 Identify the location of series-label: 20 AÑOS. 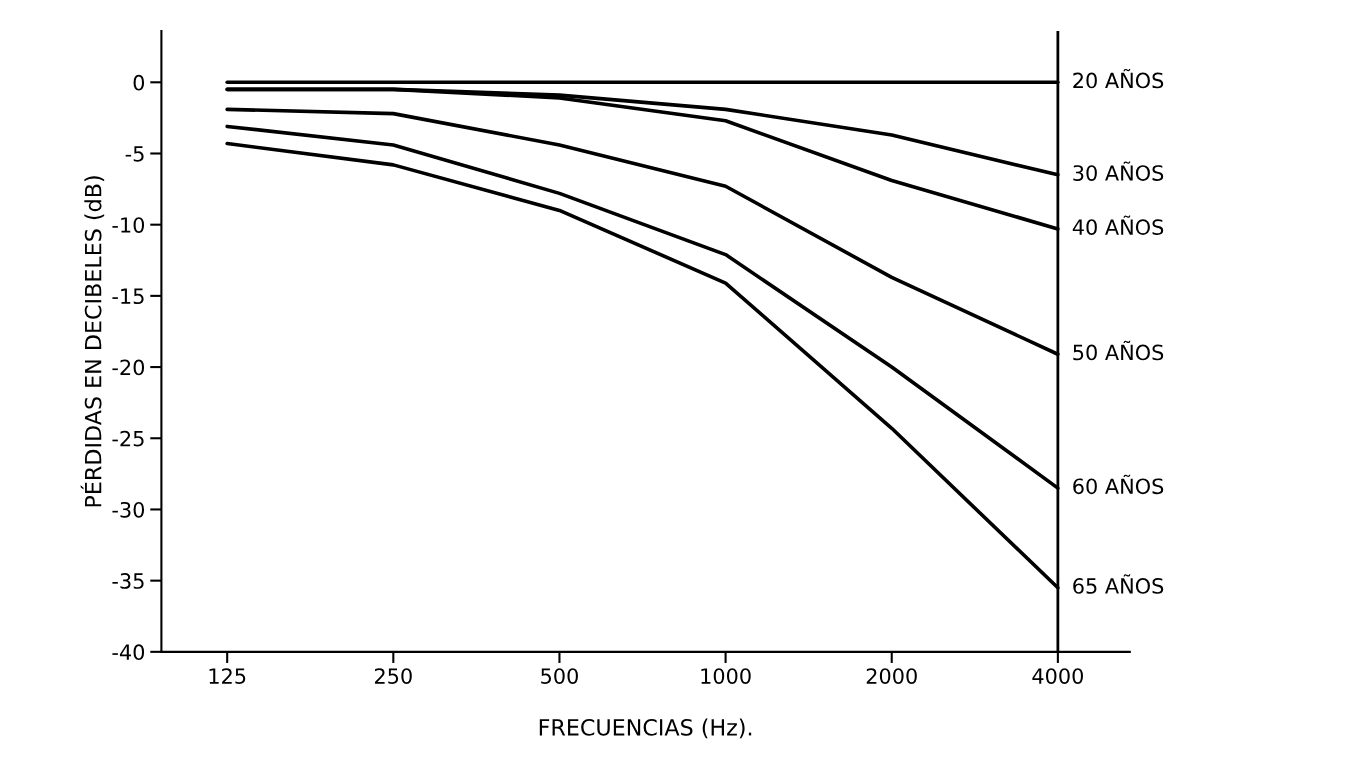
(1118, 78).